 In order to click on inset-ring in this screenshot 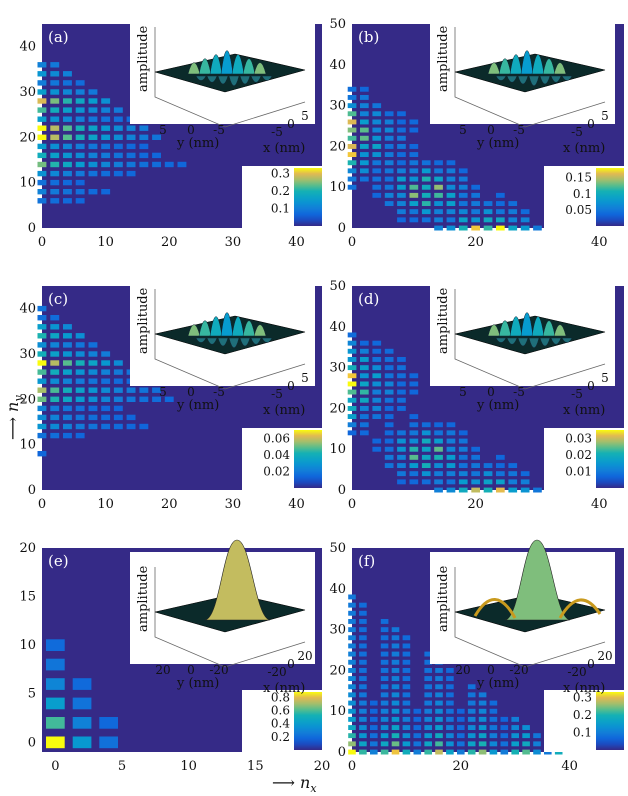, I will do `click(537, 608)`.